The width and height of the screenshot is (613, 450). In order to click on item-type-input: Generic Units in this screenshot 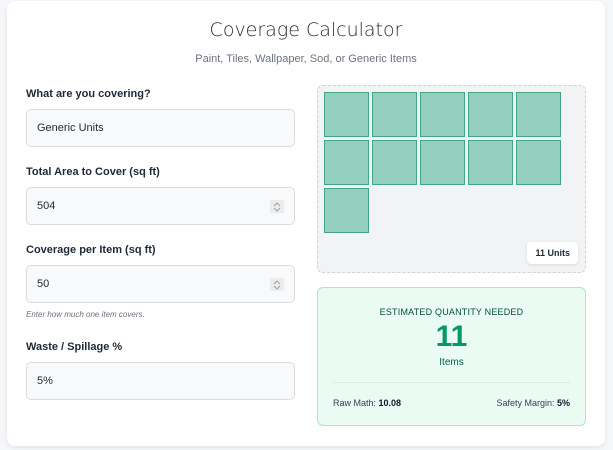, I will do `click(160, 128)`.